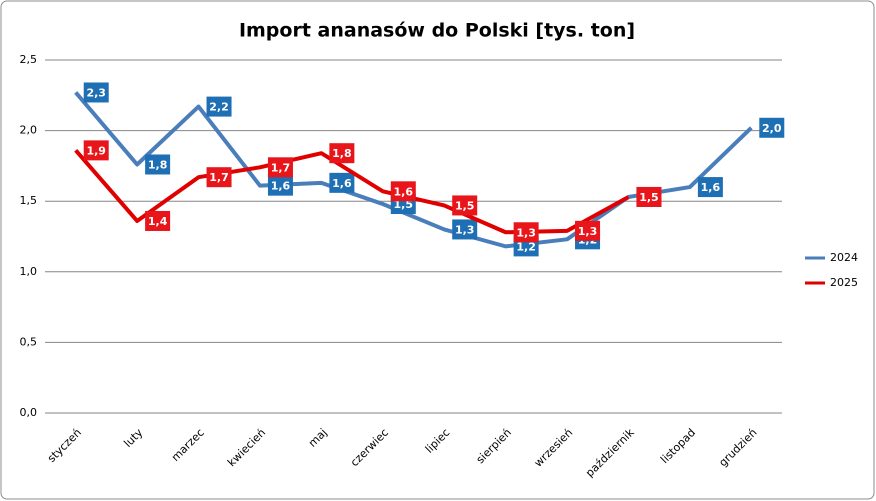 The width and height of the screenshot is (876, 501). Describe the element at coordinates (29, 271) in the screenshot. I see `y-tick-label: 1,0` at that location.